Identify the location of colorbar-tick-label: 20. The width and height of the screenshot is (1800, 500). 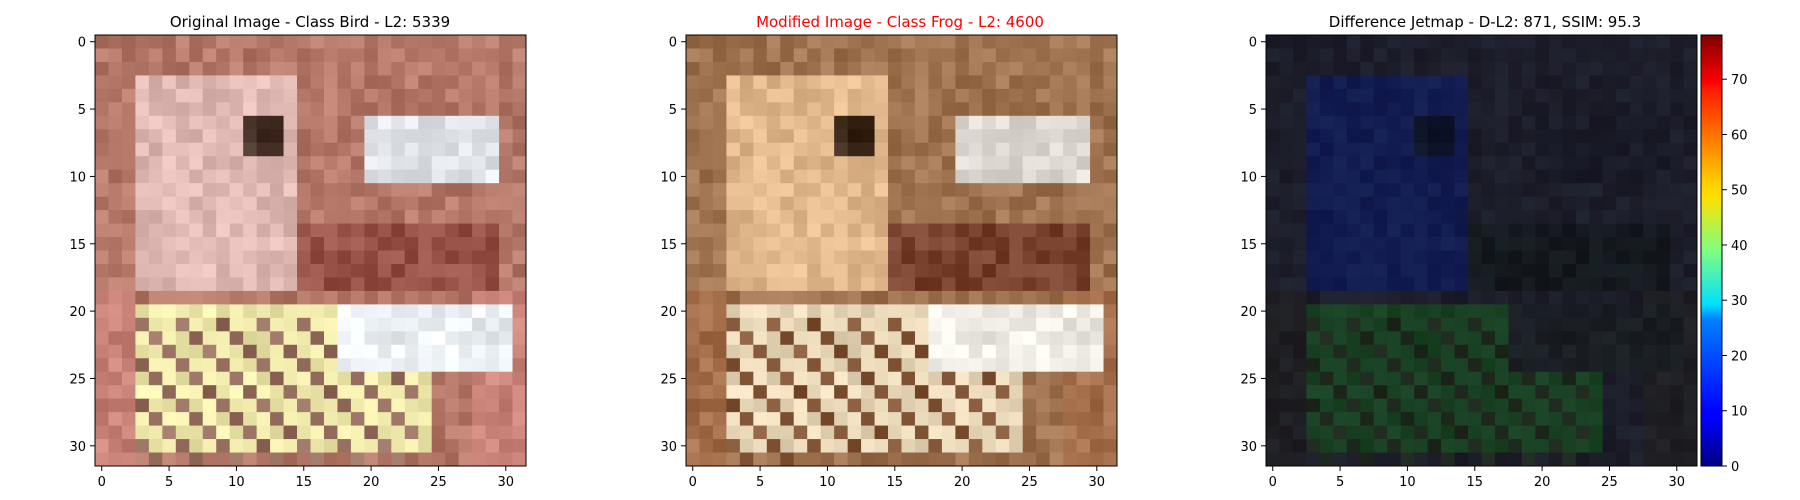
(1739, 356).